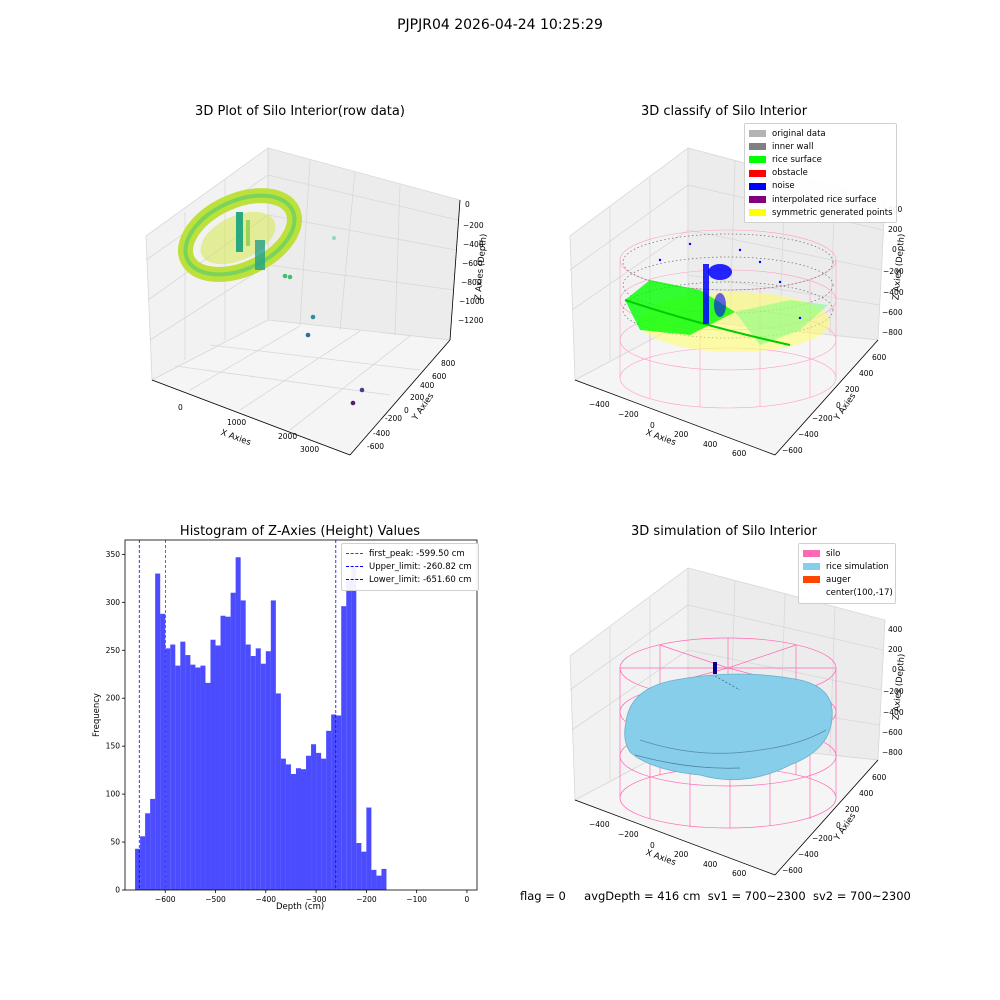  What do you see at coordinates (439, 376) in the screenshot?
I see `raw-ytick-6: 600` at bounding box center [439, 376].